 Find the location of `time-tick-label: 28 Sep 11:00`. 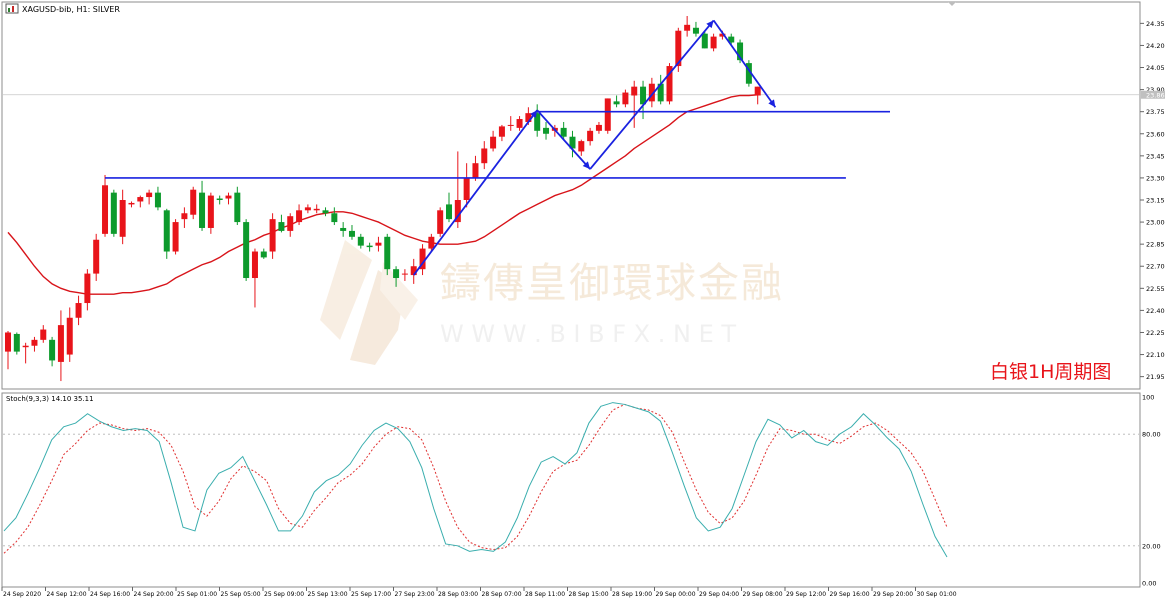

time-tick-label: 28 Sep 11:00 is located at coordinates (545, 594).